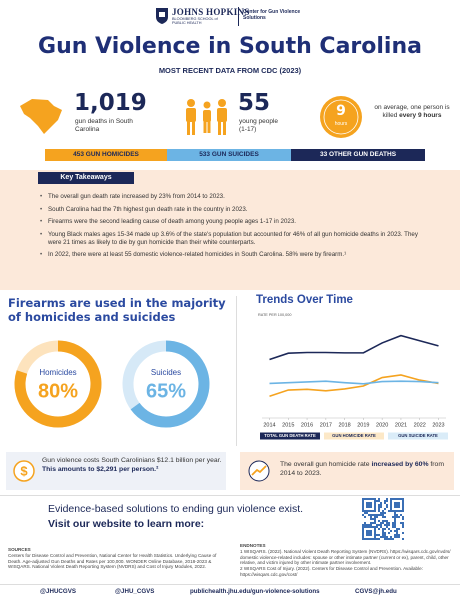  What do you see at coordinates (341, 117) in the screenshot?
I see `clock-icon` at bounding box center [341, 117].